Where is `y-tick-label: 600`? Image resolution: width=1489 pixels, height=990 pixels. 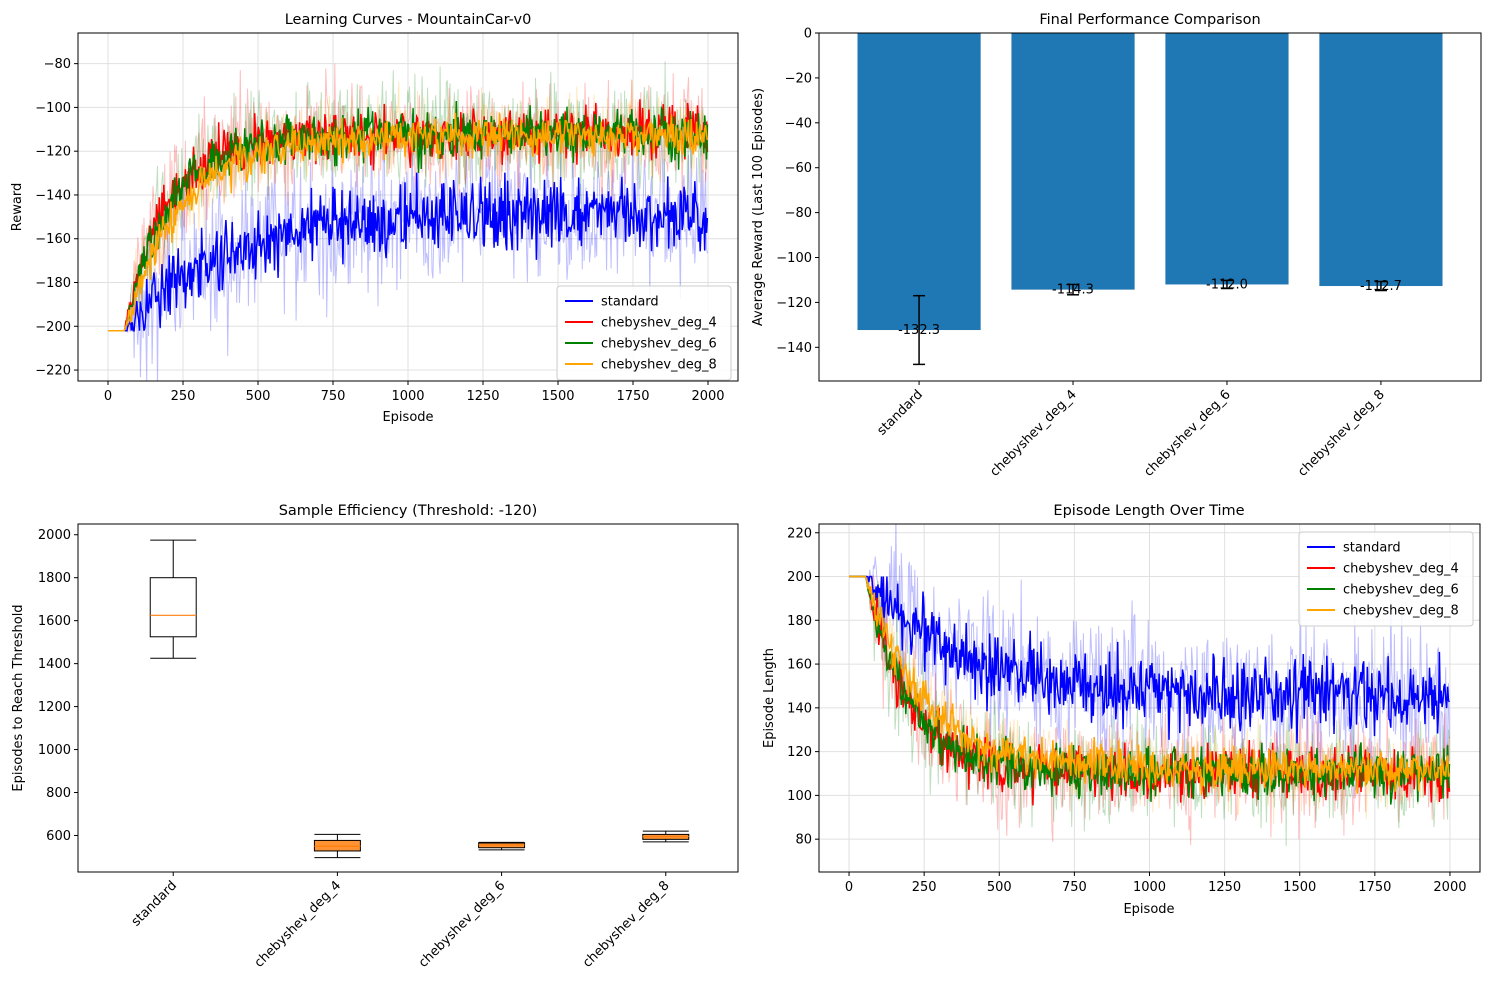 y-tick-label: 600 is located at coordinates (58, 836).